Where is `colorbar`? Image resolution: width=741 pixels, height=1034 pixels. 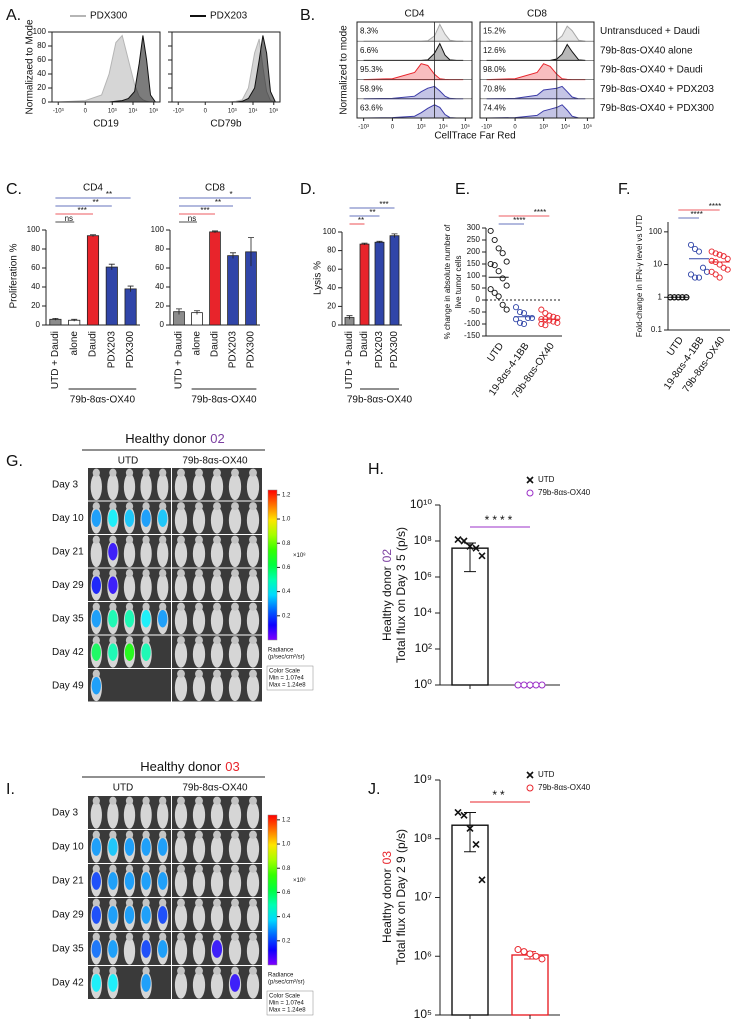
colorbar is located at coordinates (272, 890).